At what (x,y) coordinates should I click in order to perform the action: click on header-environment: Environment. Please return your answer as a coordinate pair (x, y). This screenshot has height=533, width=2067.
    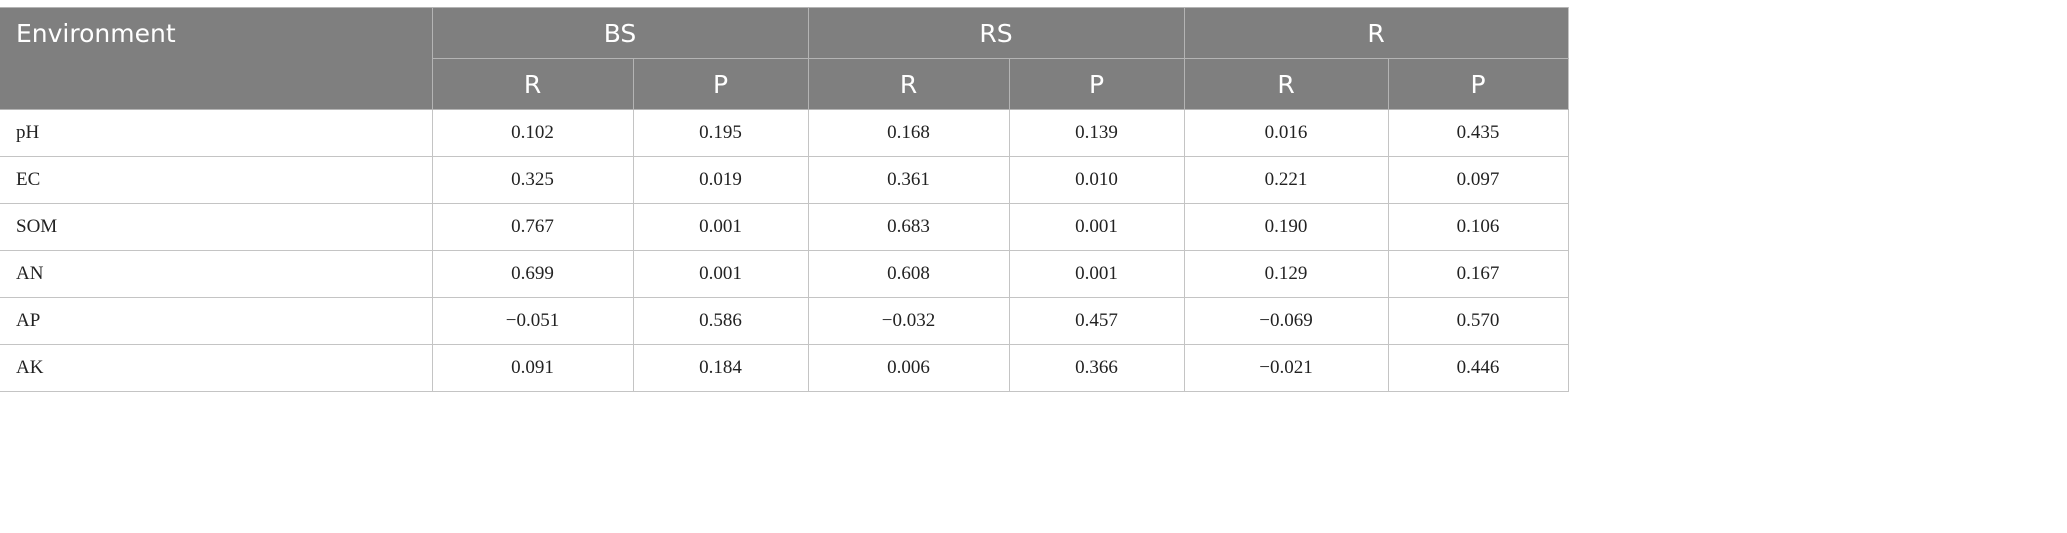
    Looking at the image, I should click on (216, 58).